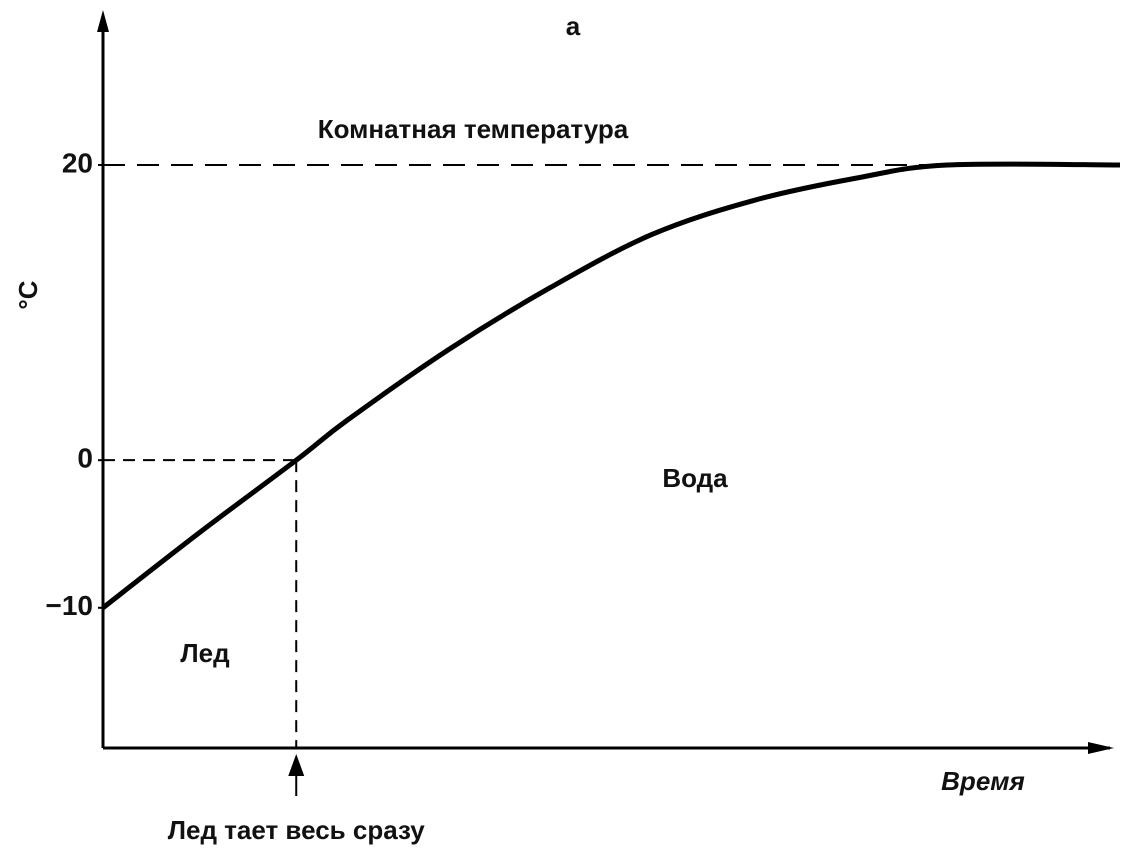 This screenshot has height=848, width=1122. I want to click on y-axis-arrow, so click(103, 21).